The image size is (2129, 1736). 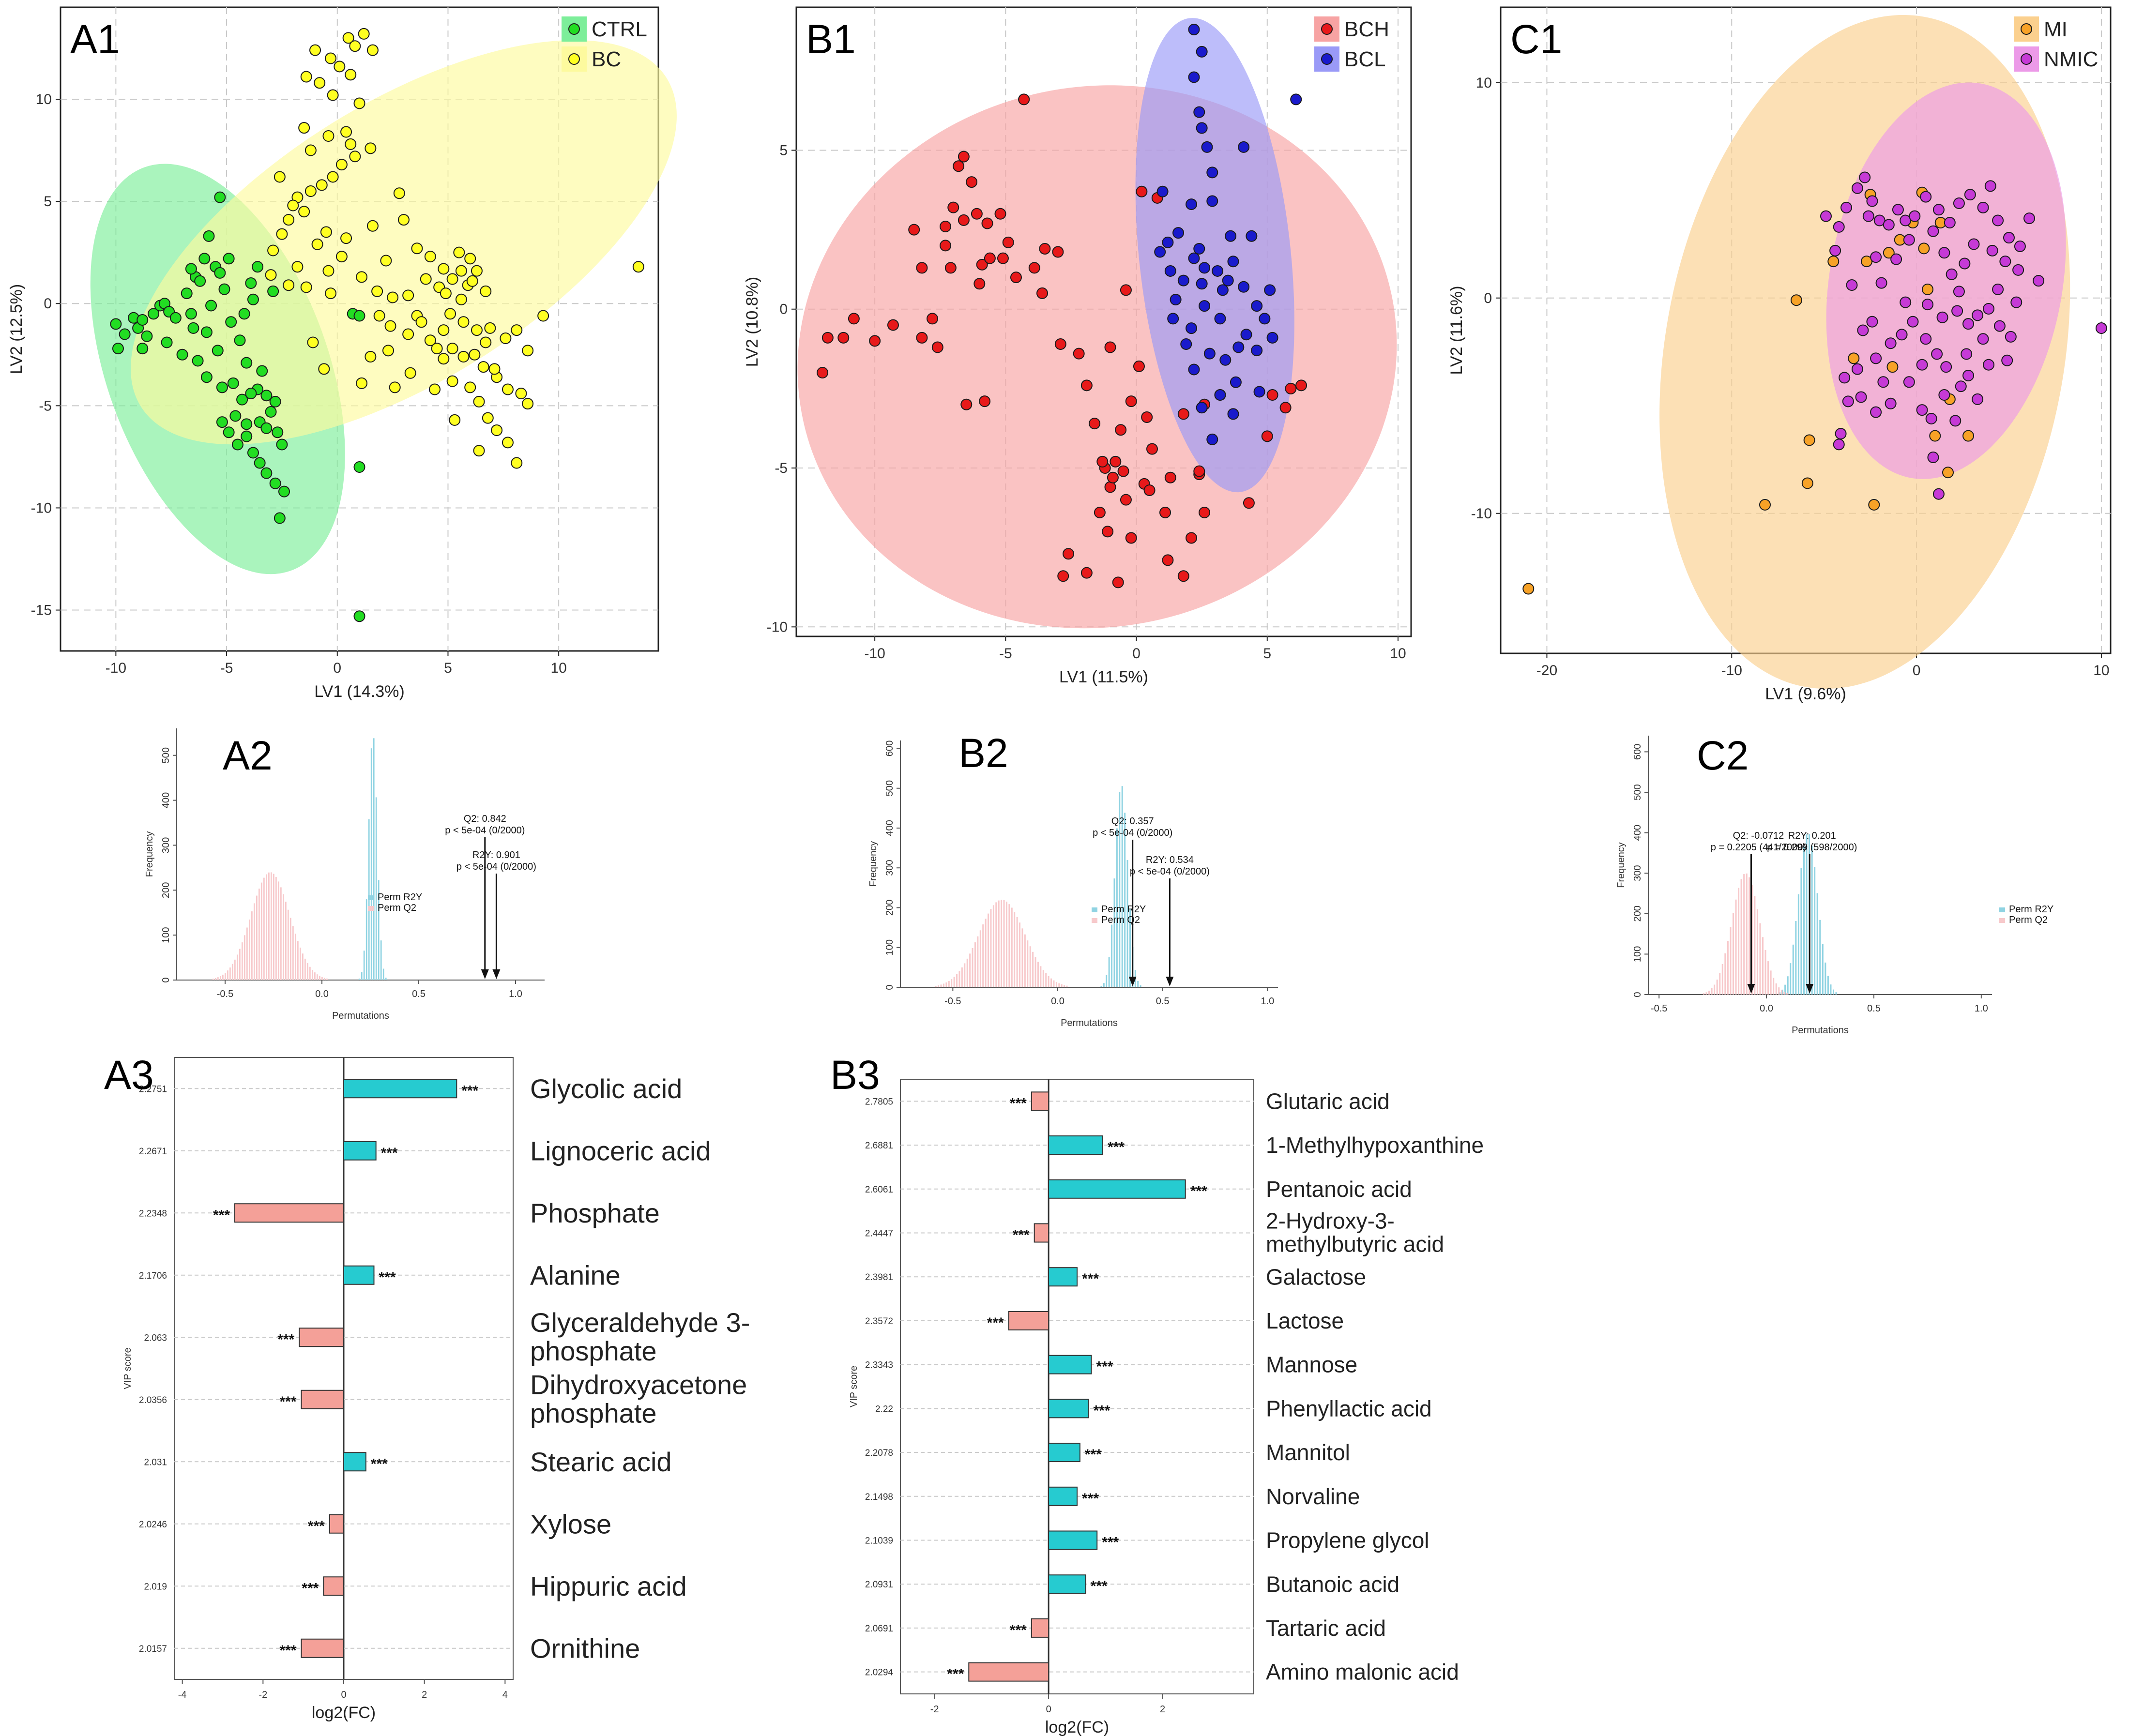 What do you see at coordinates (874, 654) in the screenshot?
I see `x-tick-label: -10` at bounding box center [874, 654].